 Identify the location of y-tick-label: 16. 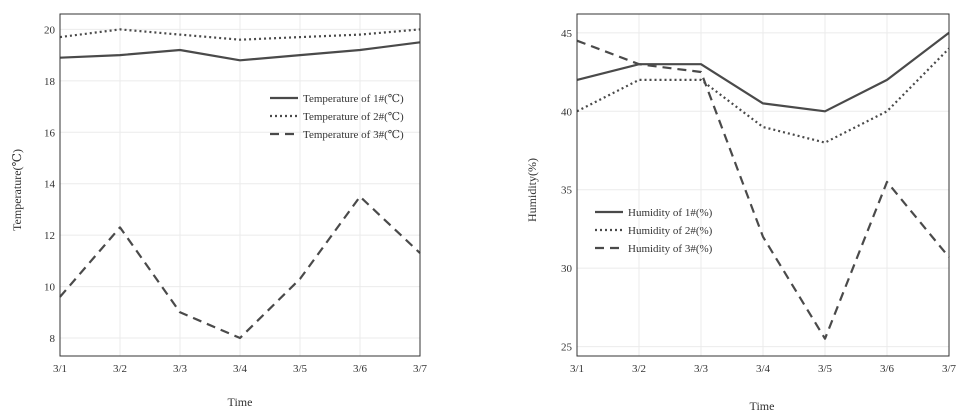
(50, 133).